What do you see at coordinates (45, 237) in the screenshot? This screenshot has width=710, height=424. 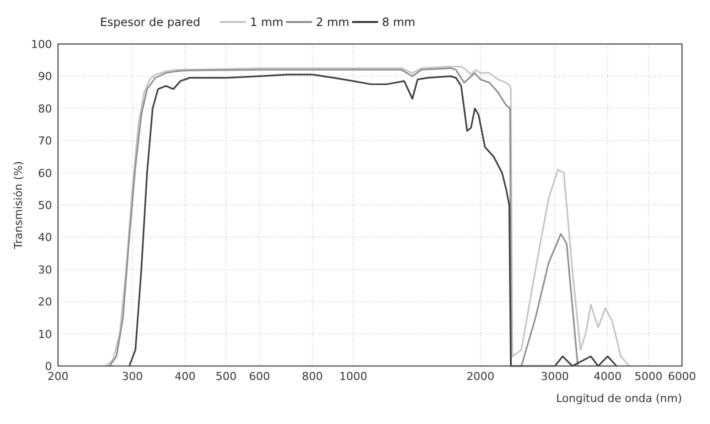 I see `y-tick-label: 40` at bounding box center [45, 237].